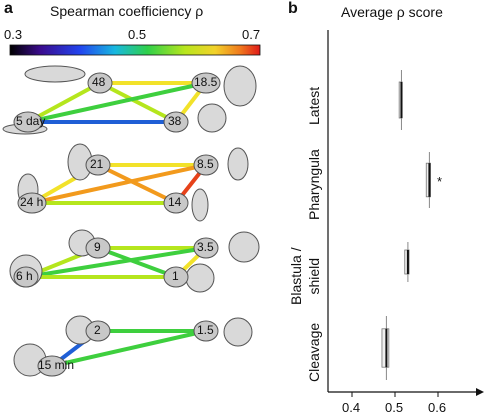  What do you see at coordinates (129, 348) in the screenshot?
I see `edge-15min-1.5` at bounding box center [129, 348].